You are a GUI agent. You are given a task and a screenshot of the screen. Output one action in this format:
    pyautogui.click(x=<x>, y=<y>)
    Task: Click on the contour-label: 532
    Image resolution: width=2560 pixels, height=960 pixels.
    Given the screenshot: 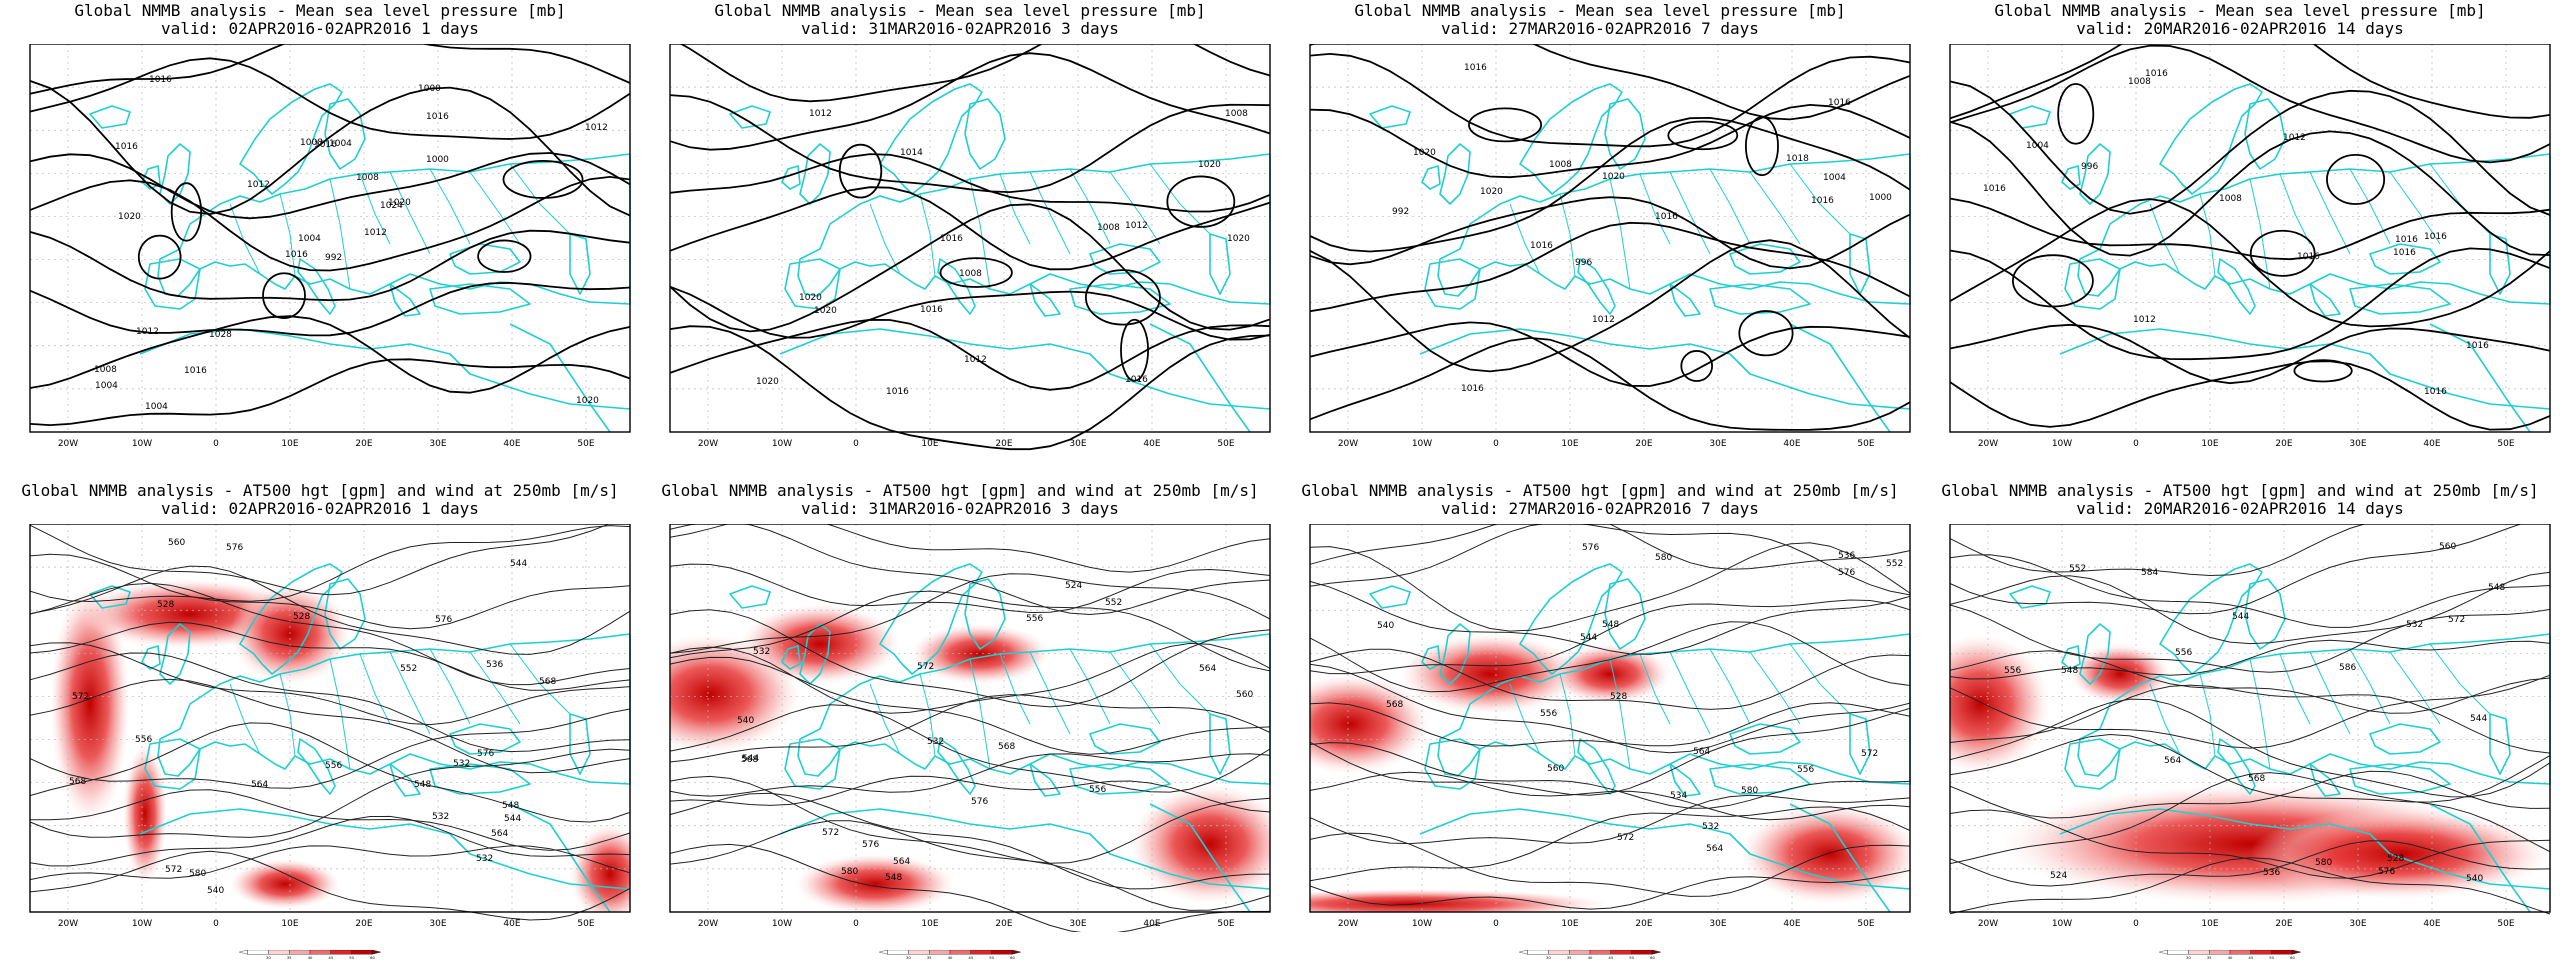 What is the action you would take?
    pyautogui.click(x=440, y=817)
    